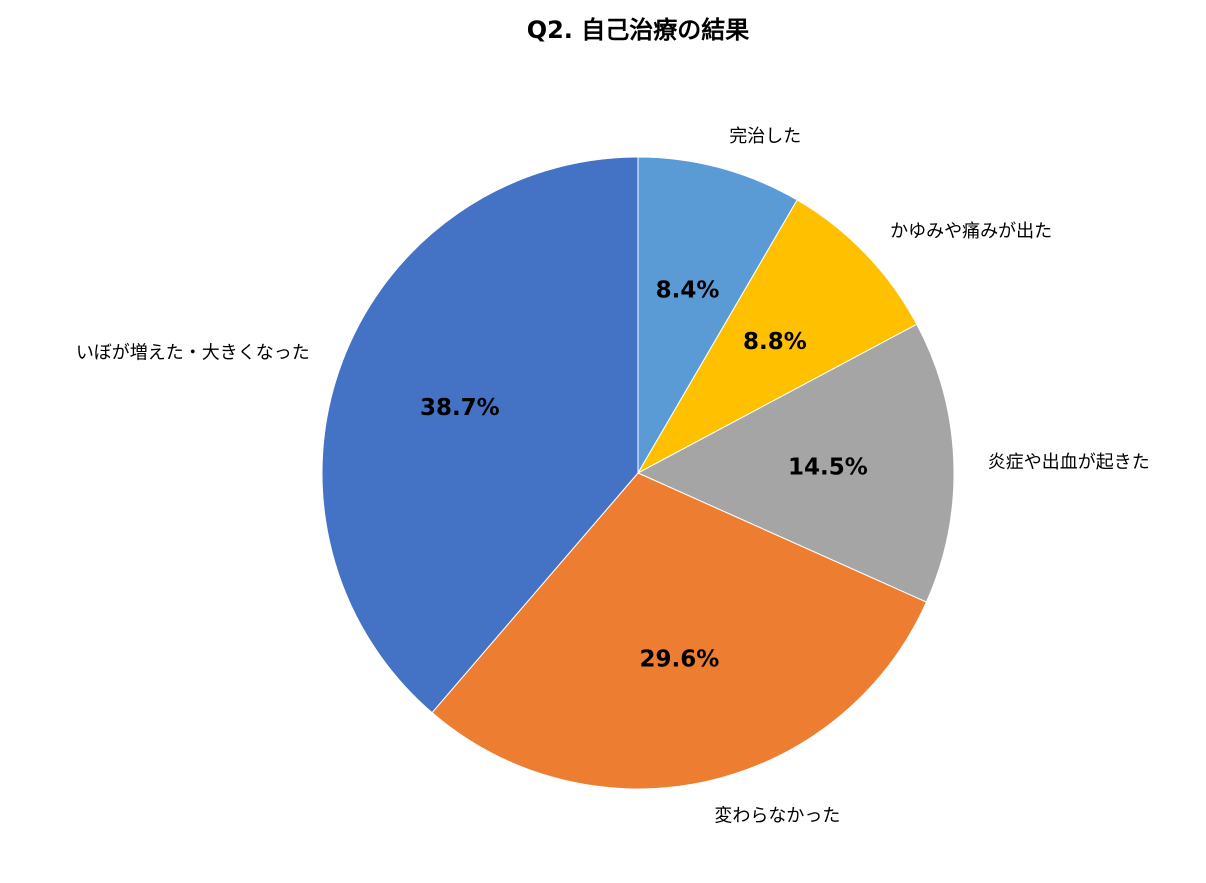  Describe the element at coordinates (1069, 462) in the screenshot. I see `category-label: 炎症や出血が起きた` at that location.